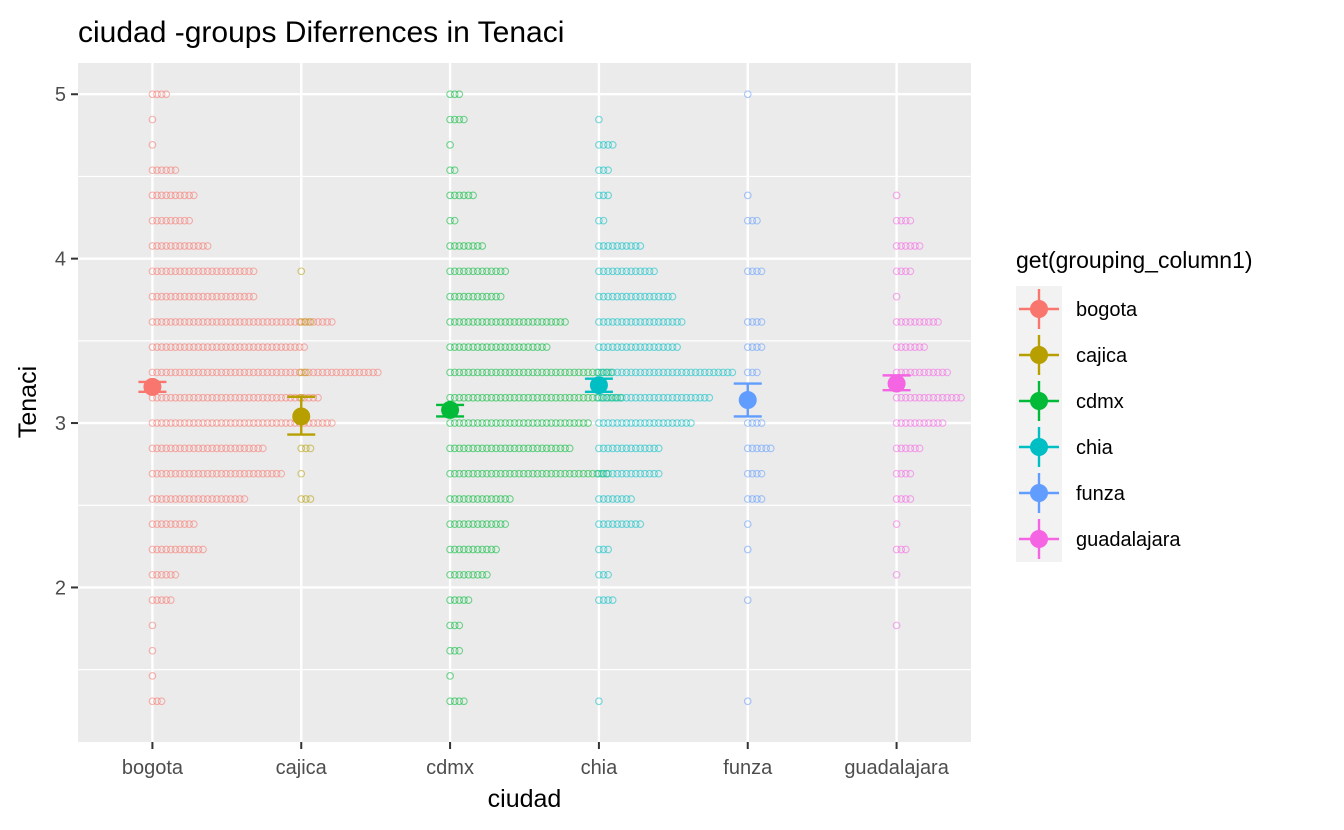 Image resolution: width=1344 pixels, height=830 pixels. What do you see at coordinates (1071, 493) in the screenshot?
I see `legend-item-funza: funza` at bounding box center [1071, 493].